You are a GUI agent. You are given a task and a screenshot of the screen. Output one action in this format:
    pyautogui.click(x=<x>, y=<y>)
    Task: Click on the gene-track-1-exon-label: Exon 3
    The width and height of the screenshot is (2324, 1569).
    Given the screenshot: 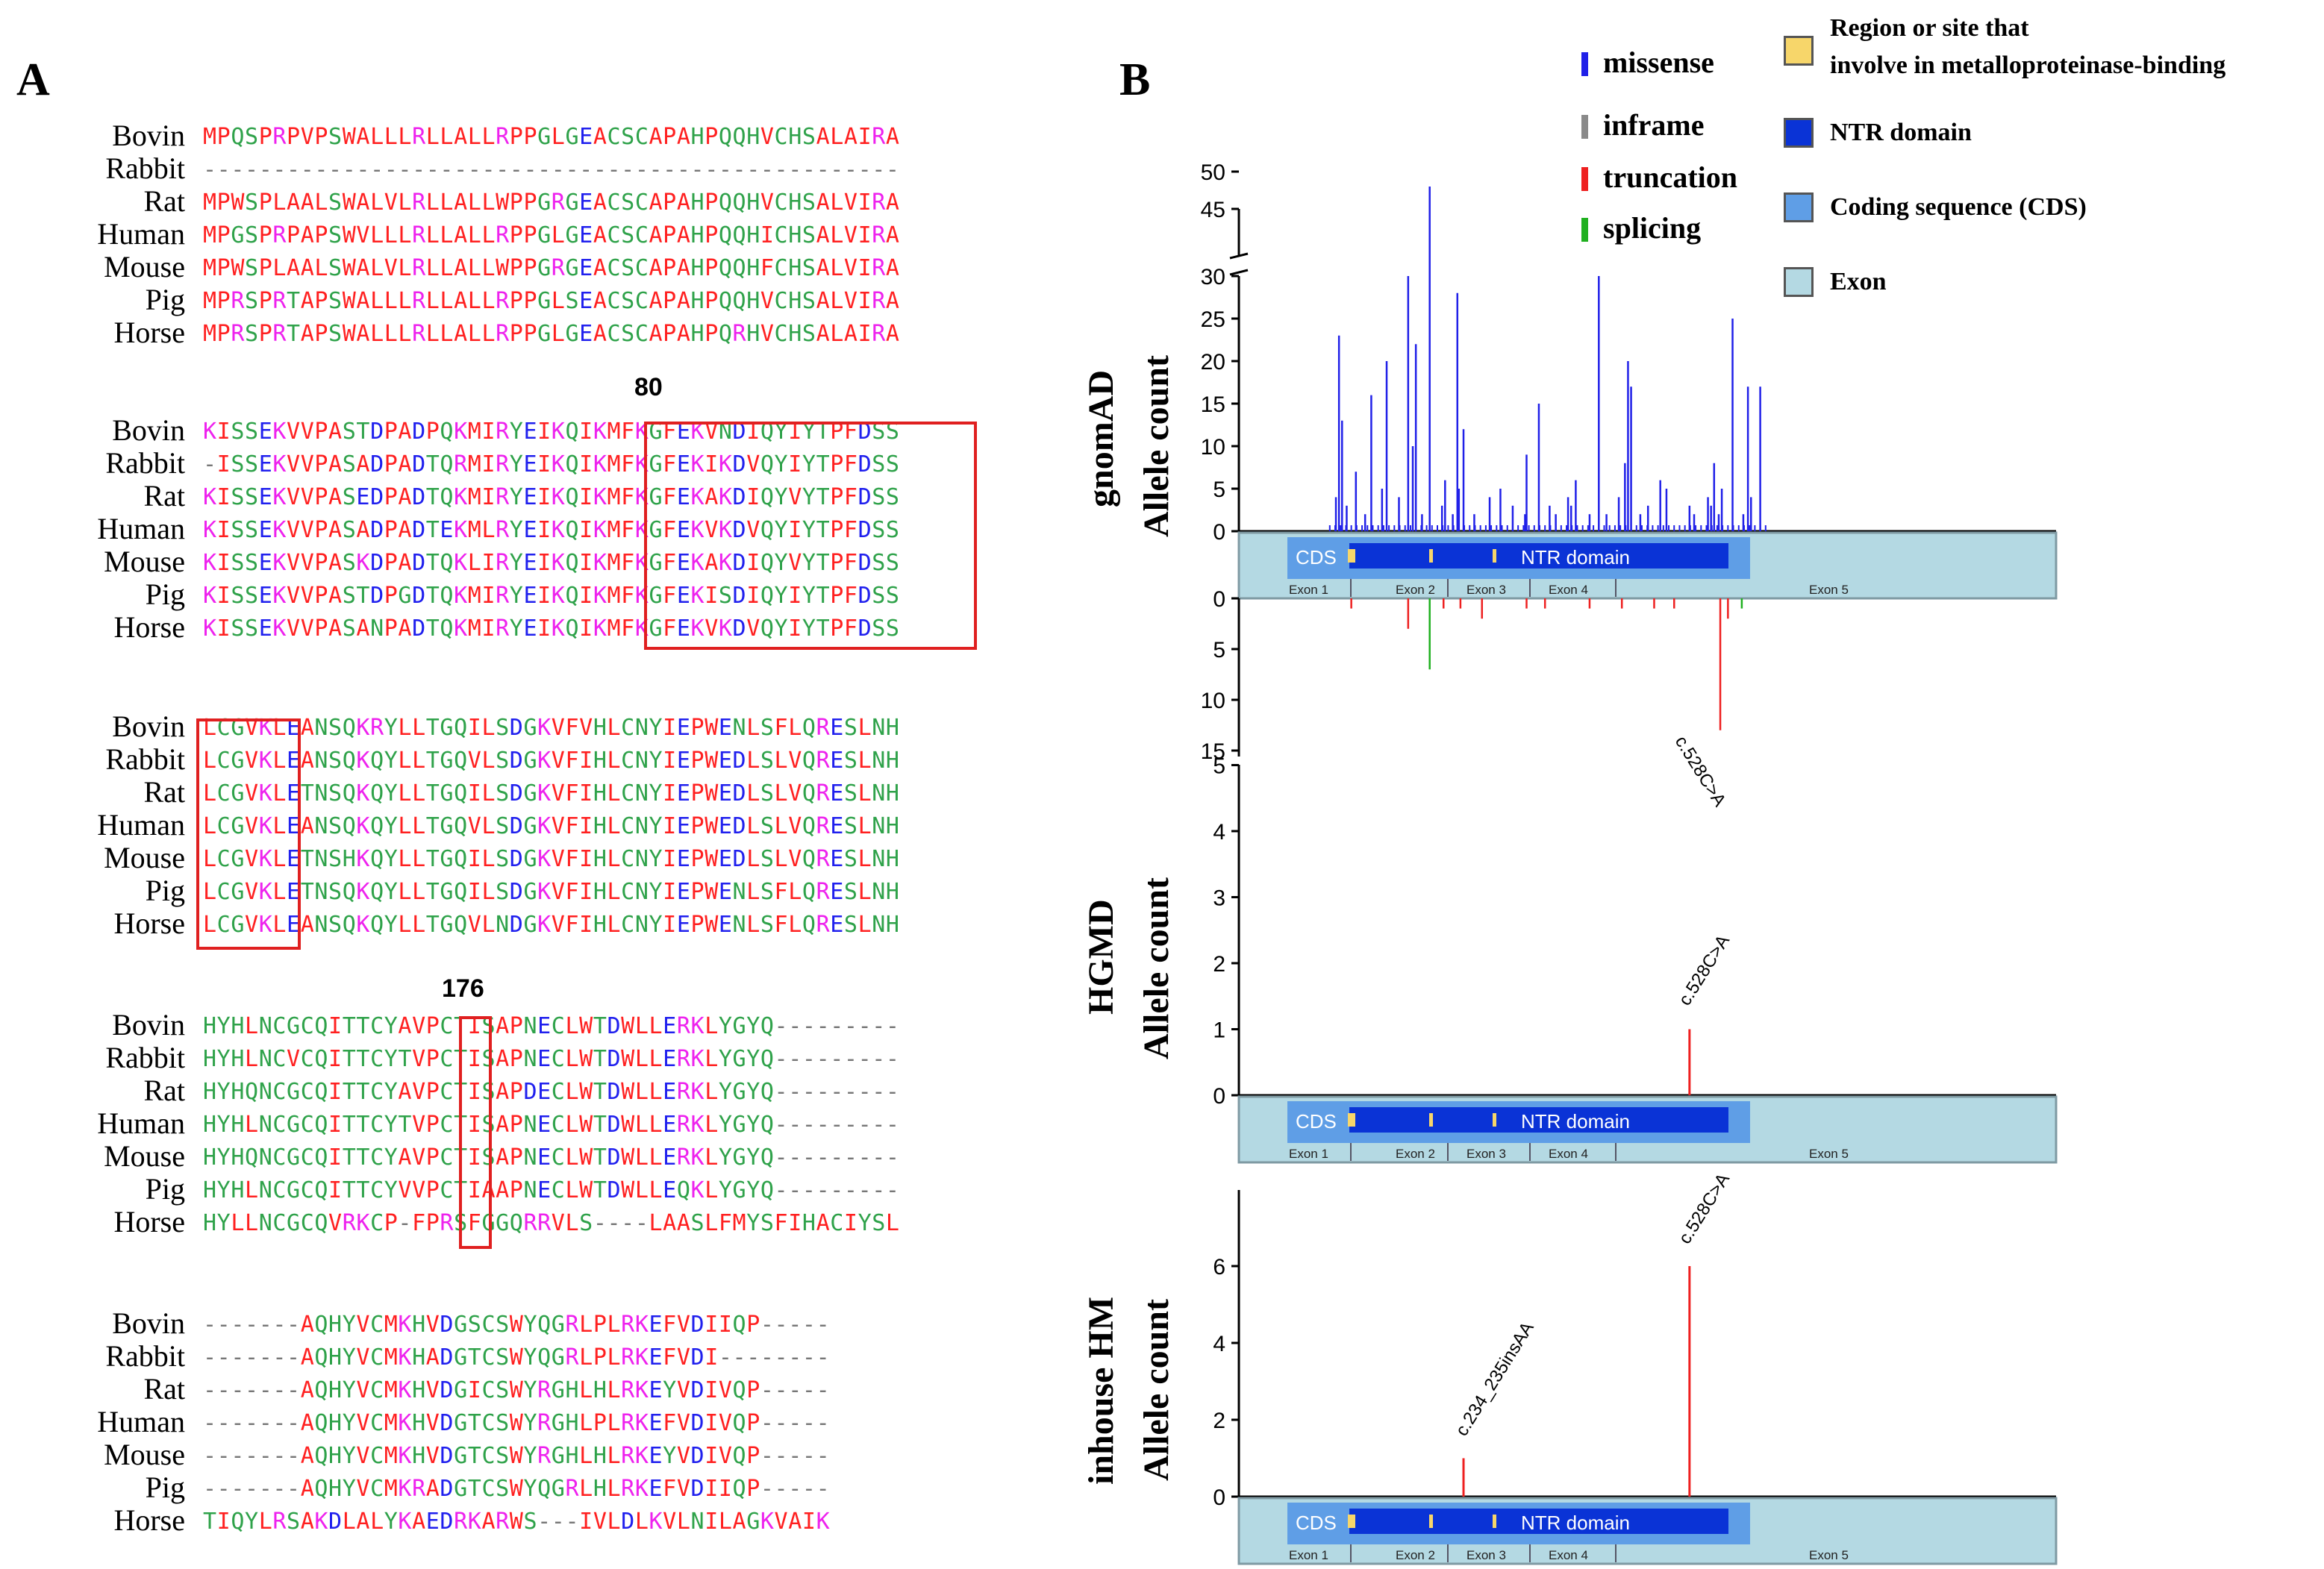 What is the action you would take?
    pyautogui.click(x=1486, y=590)
    